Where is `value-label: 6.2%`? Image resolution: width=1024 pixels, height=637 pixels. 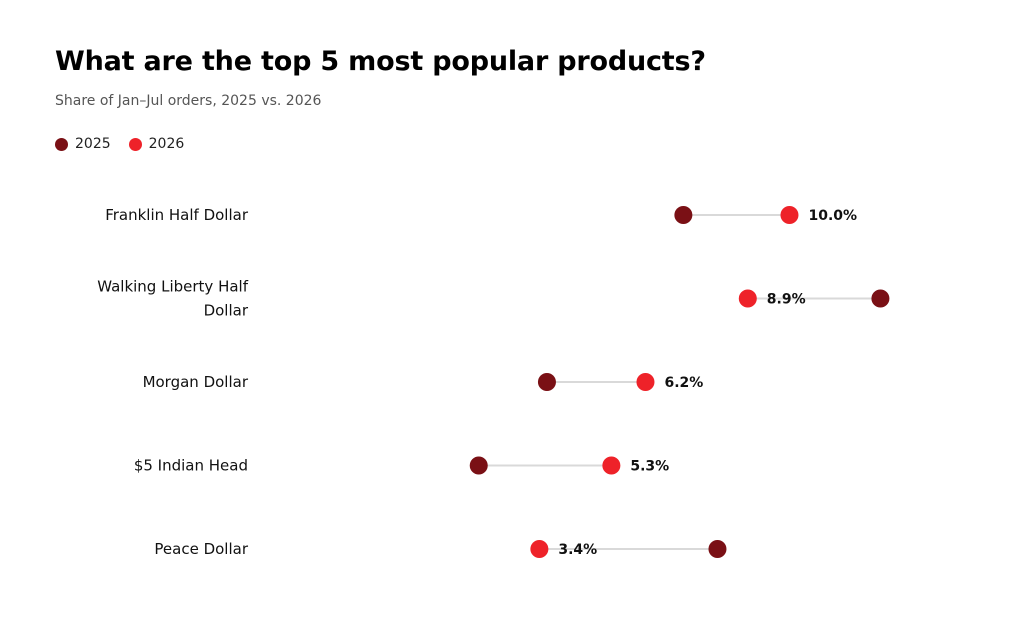 value-label: 6.2% is located at coordinates (683, 383).